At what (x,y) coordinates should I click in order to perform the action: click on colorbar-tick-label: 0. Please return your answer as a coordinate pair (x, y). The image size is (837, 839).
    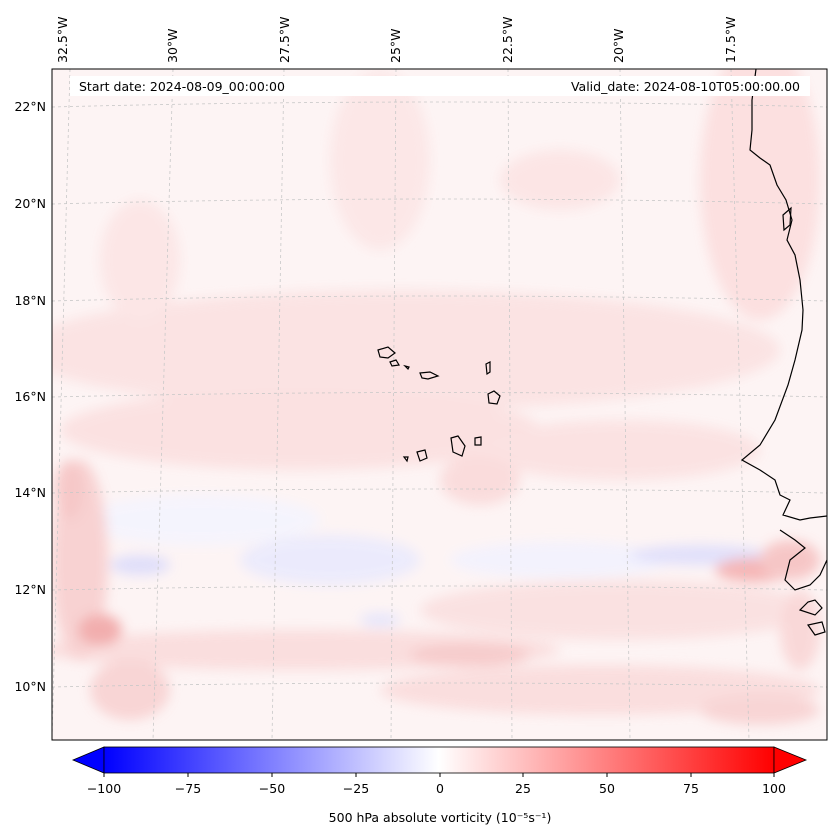
    Looking at the image, I should click on (440, 788).